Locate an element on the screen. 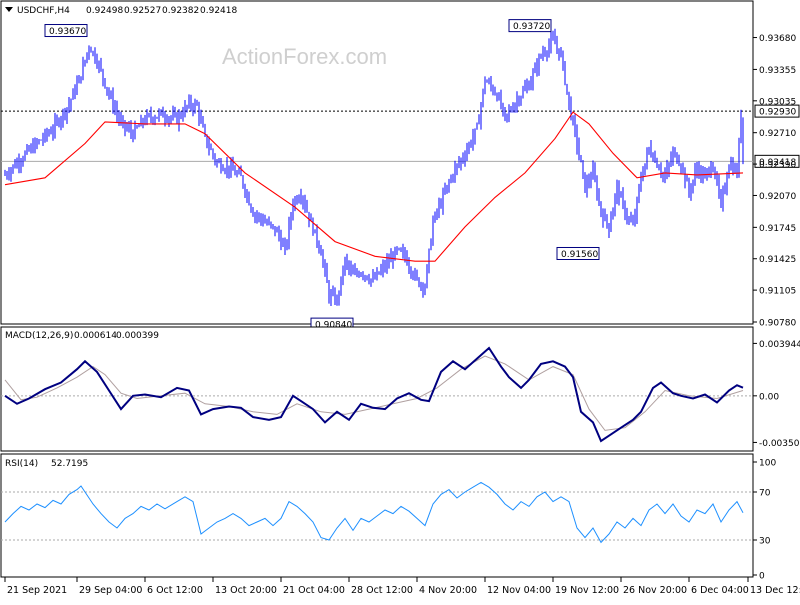 This screenshot has height=605, width=800. level-tag: 0.92418 is located at coordinates (777, 163).